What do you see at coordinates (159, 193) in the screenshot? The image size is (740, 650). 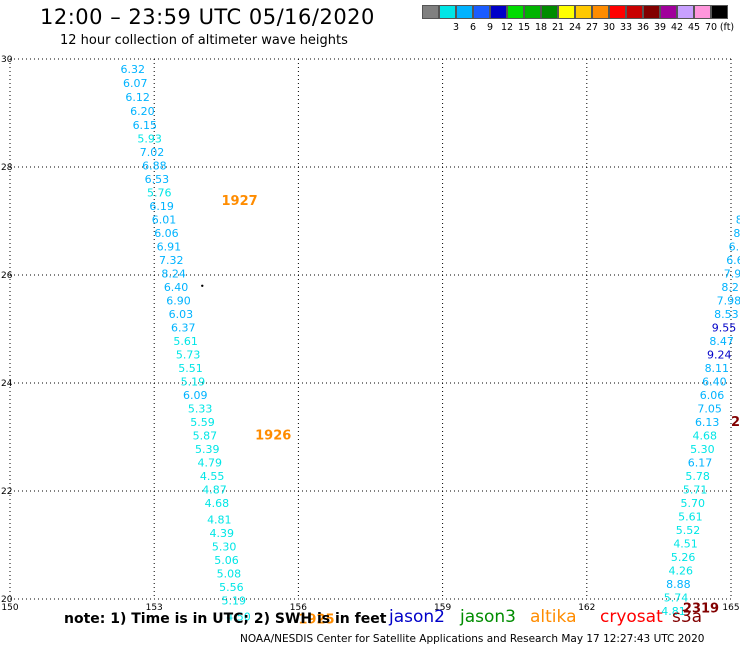 I see `wave-height-label: 5.76` at bounding box center [159, 193].